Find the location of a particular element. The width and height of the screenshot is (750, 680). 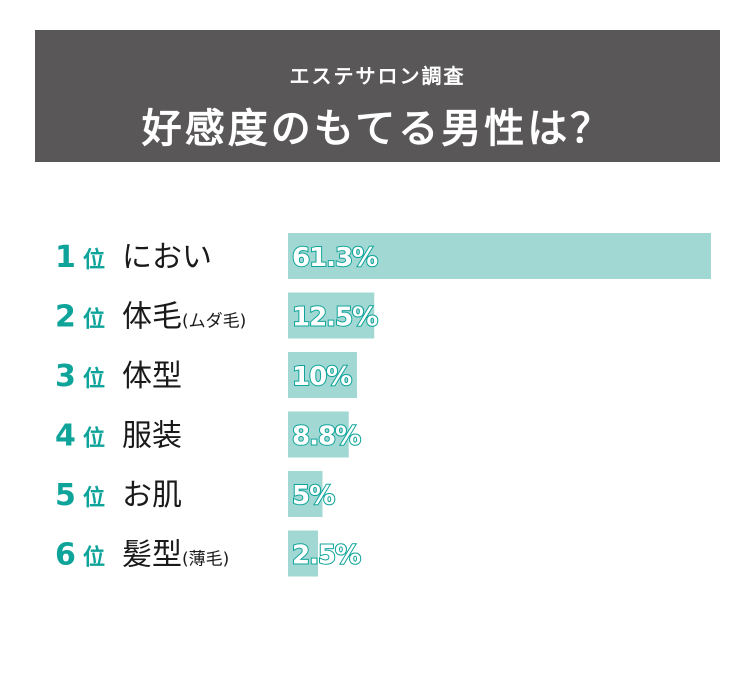

category-note: (薄毛) is located at coordinates (205, 560).